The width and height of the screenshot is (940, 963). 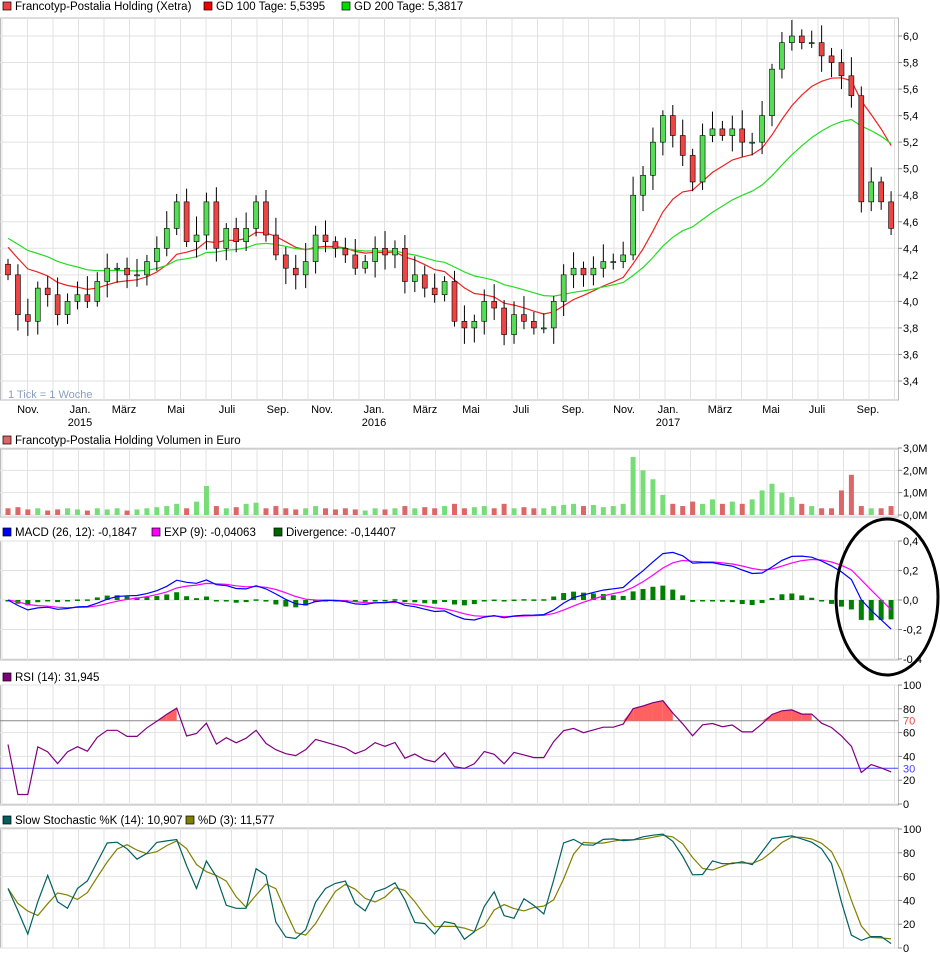 What do you see at coordinates (176, 410) in the screenshot?
I see `x-tick-label: Mai` at bounding box center [176, 410].